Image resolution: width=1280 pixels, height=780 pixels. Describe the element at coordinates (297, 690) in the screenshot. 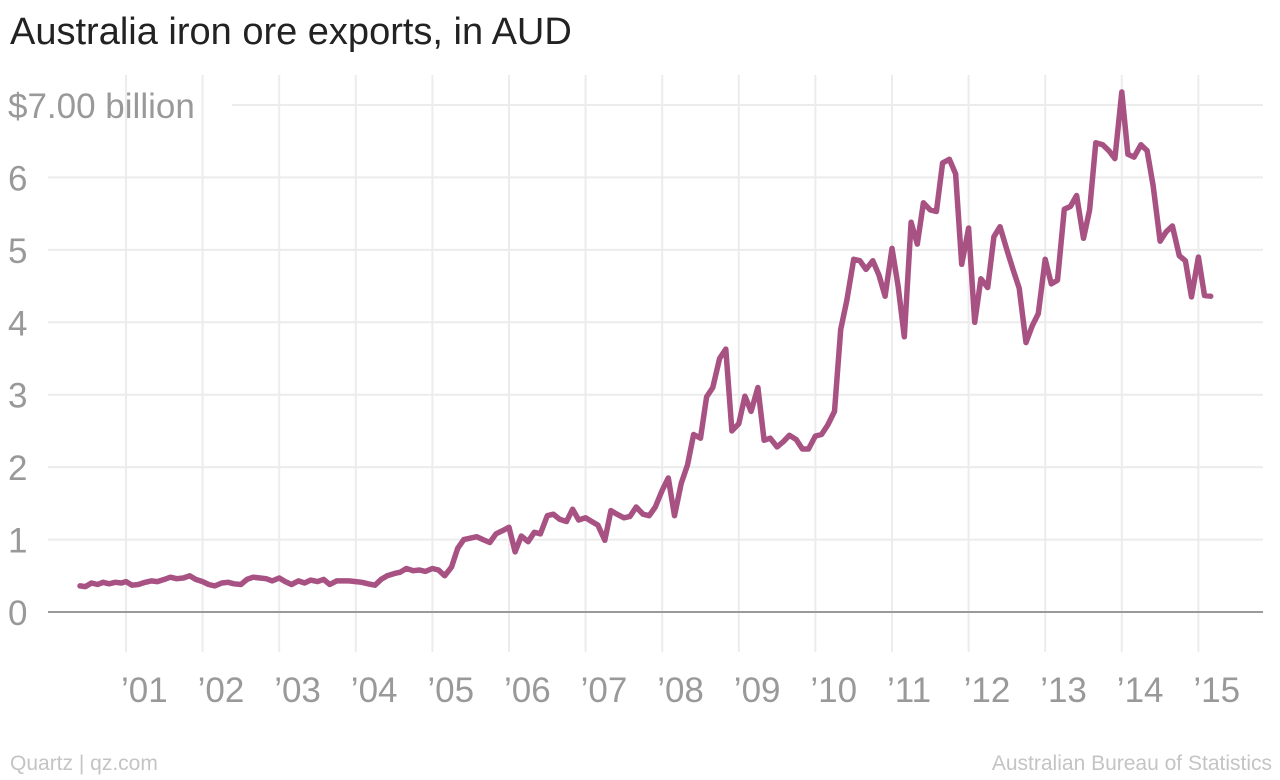

I see `x-tick-label: ’03` at that location.